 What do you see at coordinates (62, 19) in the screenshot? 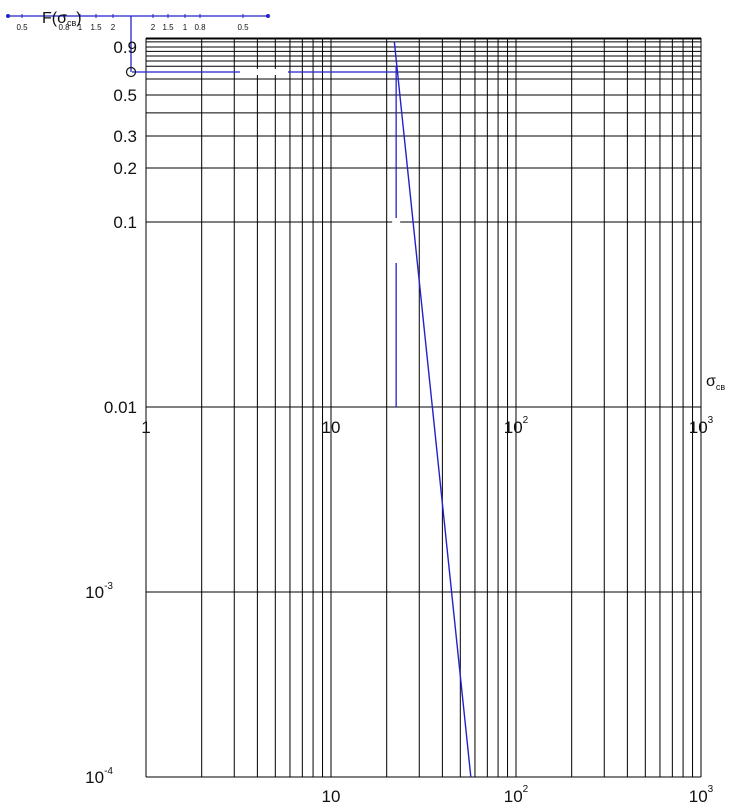
I see `y-axis-label: F(σсв)` at bounding box center [62, 19].